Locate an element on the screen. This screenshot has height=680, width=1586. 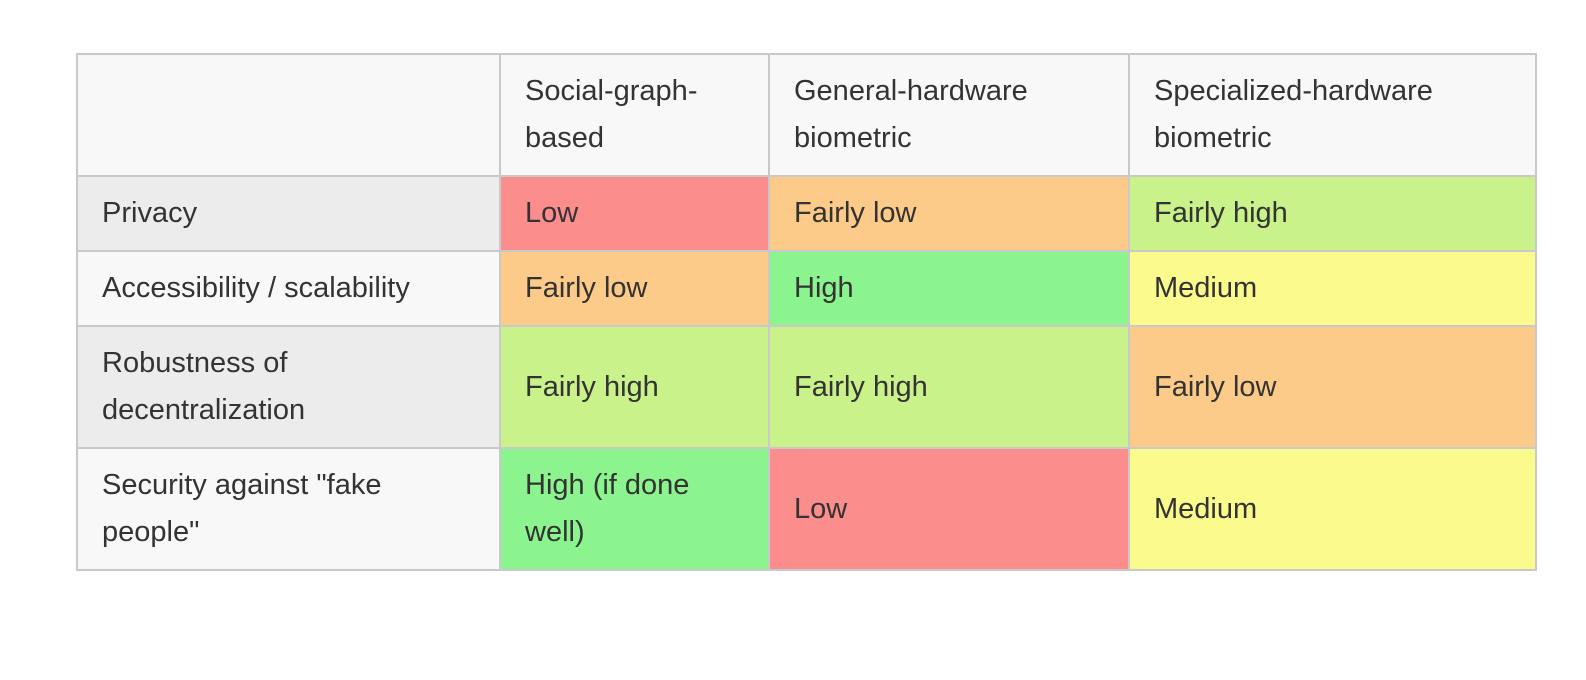
corner-cell is located at coordinates (288, 115).